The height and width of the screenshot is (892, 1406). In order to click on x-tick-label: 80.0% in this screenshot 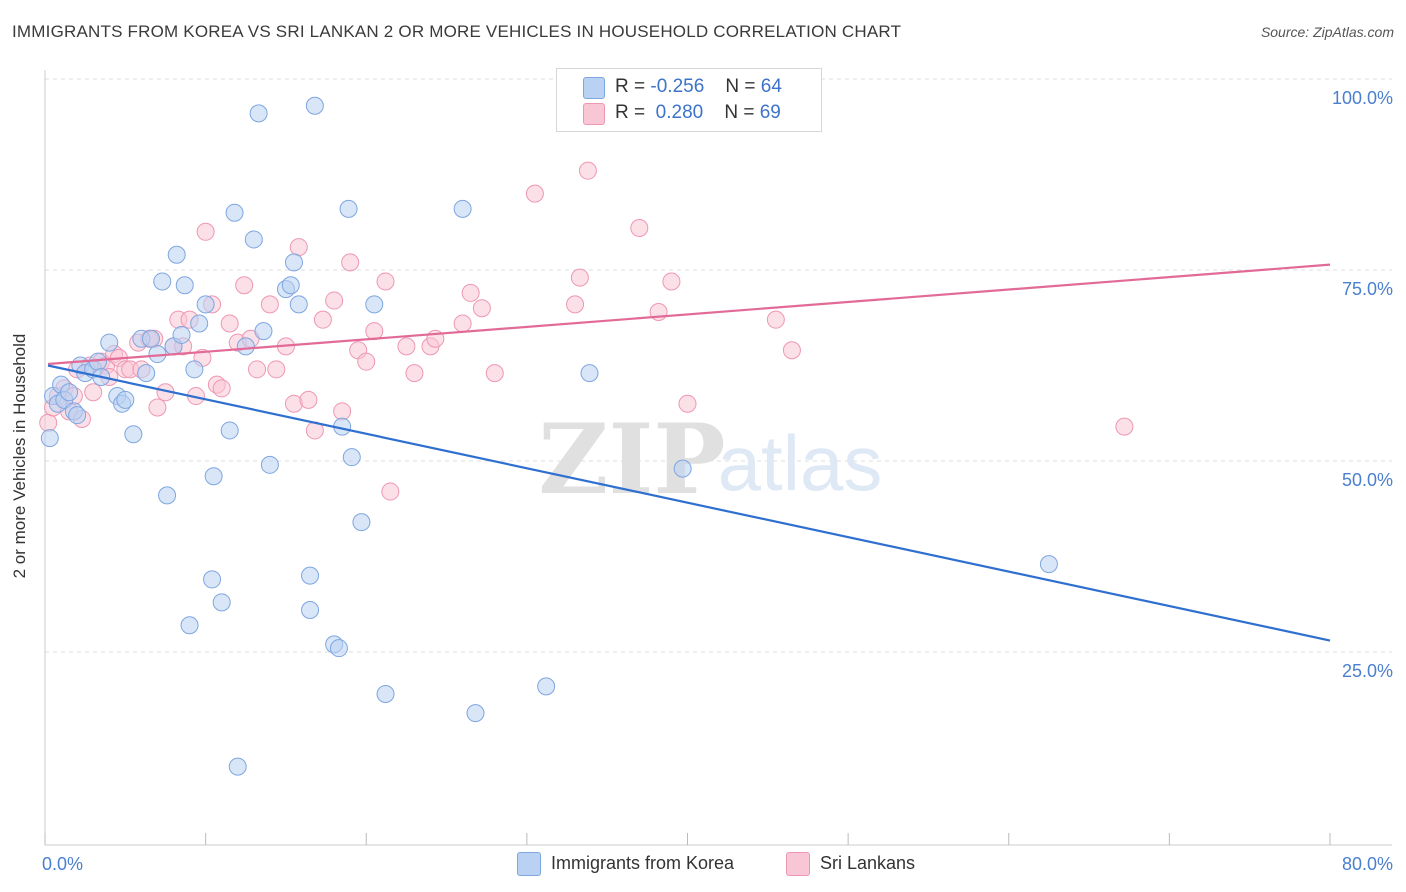, I will do `click(1367, 864)`.